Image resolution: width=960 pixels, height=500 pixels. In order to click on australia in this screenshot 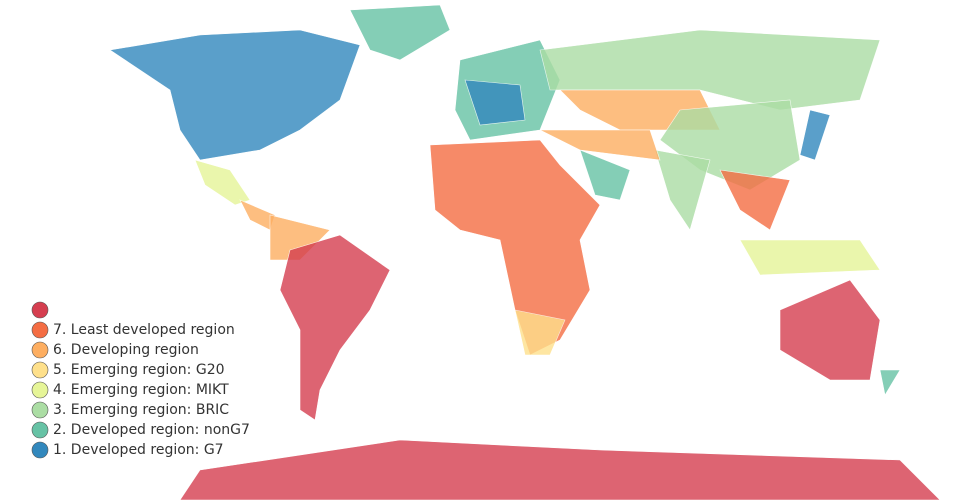, I will do `click(830, 330)`.